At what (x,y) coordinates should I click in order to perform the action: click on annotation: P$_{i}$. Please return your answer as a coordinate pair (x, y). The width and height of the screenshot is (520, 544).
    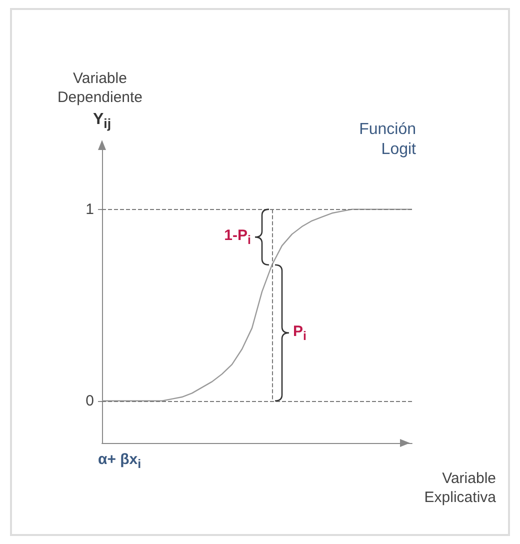
    Looking at the image, I should click on (300, 333).